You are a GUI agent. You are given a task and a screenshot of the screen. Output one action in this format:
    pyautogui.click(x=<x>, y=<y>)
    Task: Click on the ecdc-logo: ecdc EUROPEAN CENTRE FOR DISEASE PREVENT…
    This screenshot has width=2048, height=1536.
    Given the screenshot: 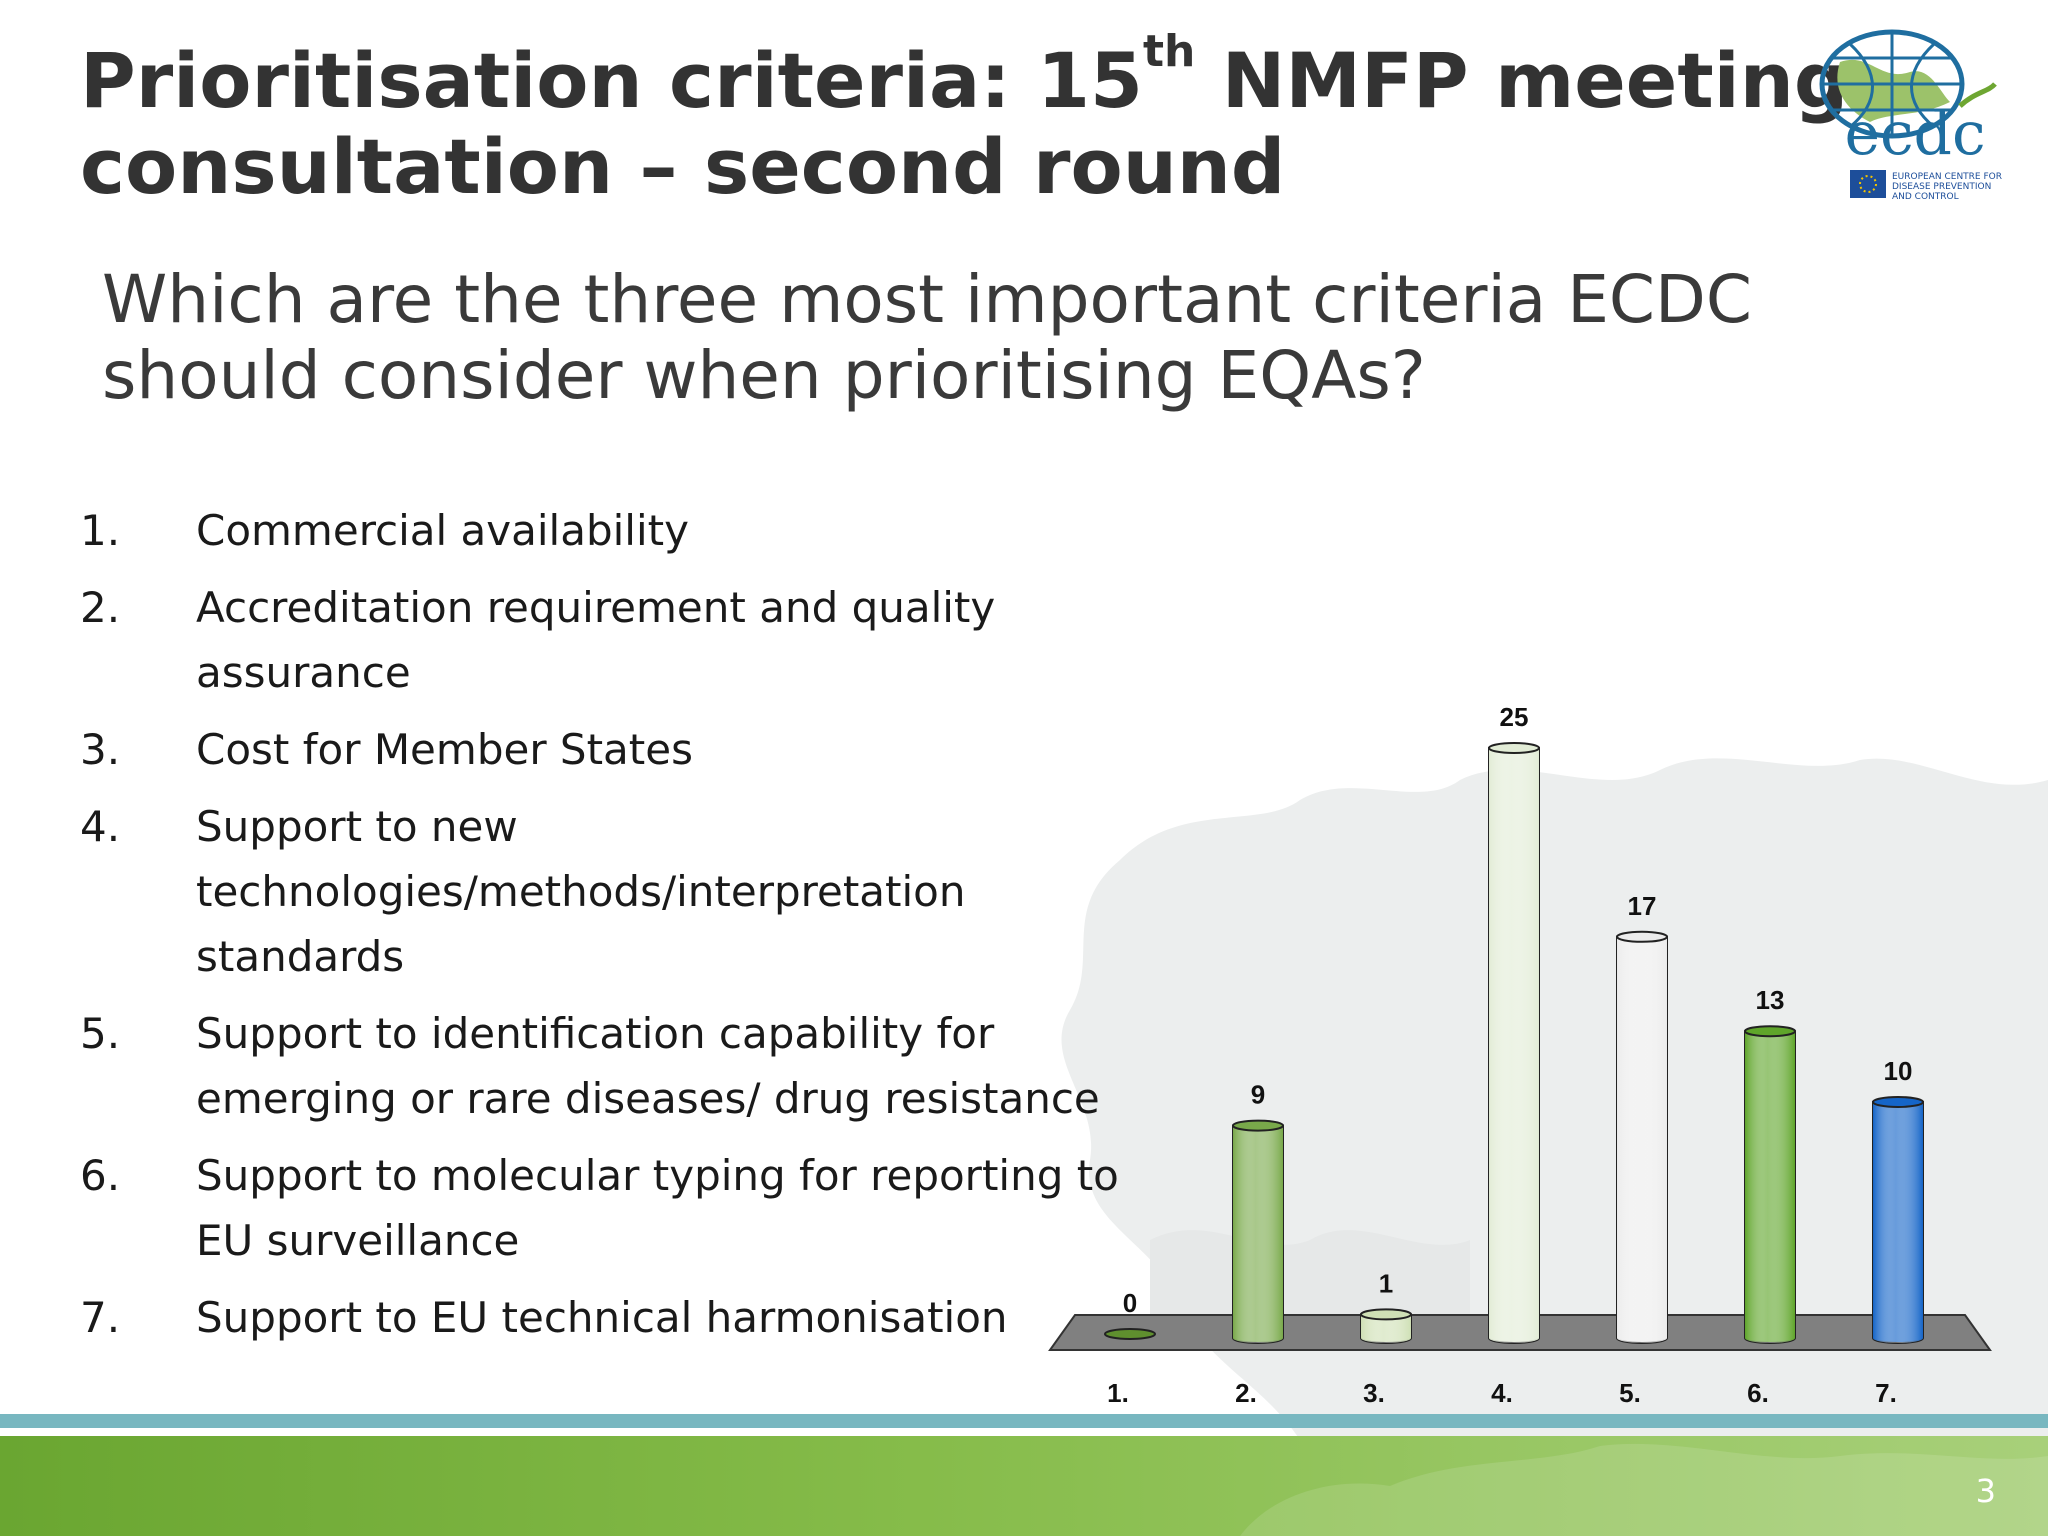 What is the action you would take?
    pyautogui.click(x=1910, y=115)
    